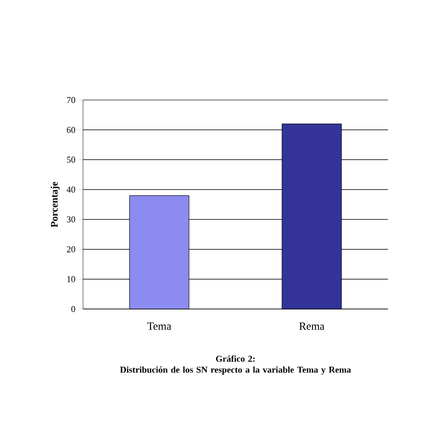 The image size is (434, 423). I want to click on y-tick-label: 70, so click(71, 100).